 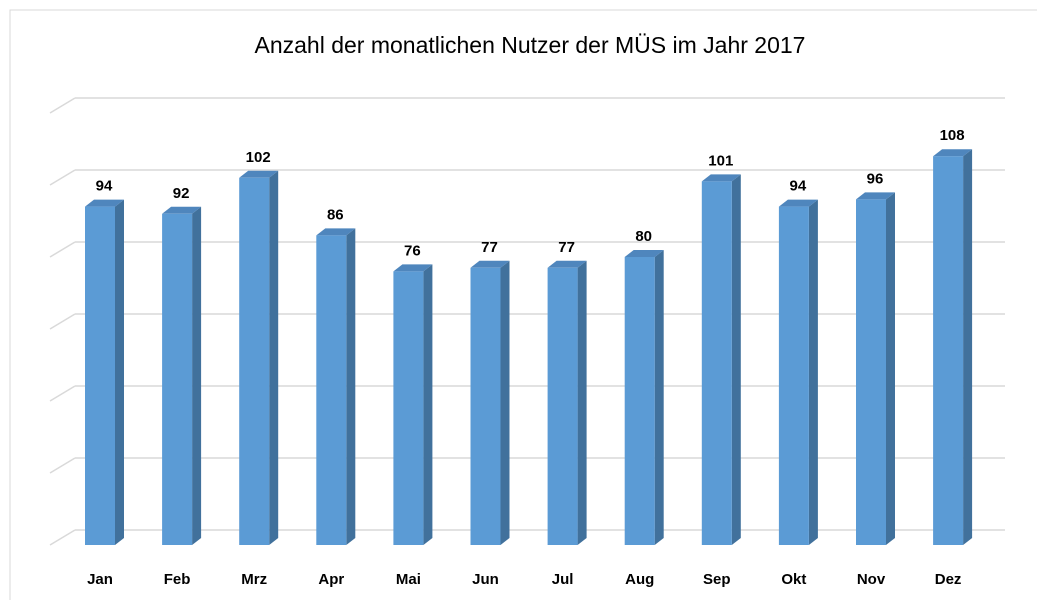 What do you see at coordinates (258, 157) in the screenshot?
I see `value-label: 102` at bounding box center [258, 157].